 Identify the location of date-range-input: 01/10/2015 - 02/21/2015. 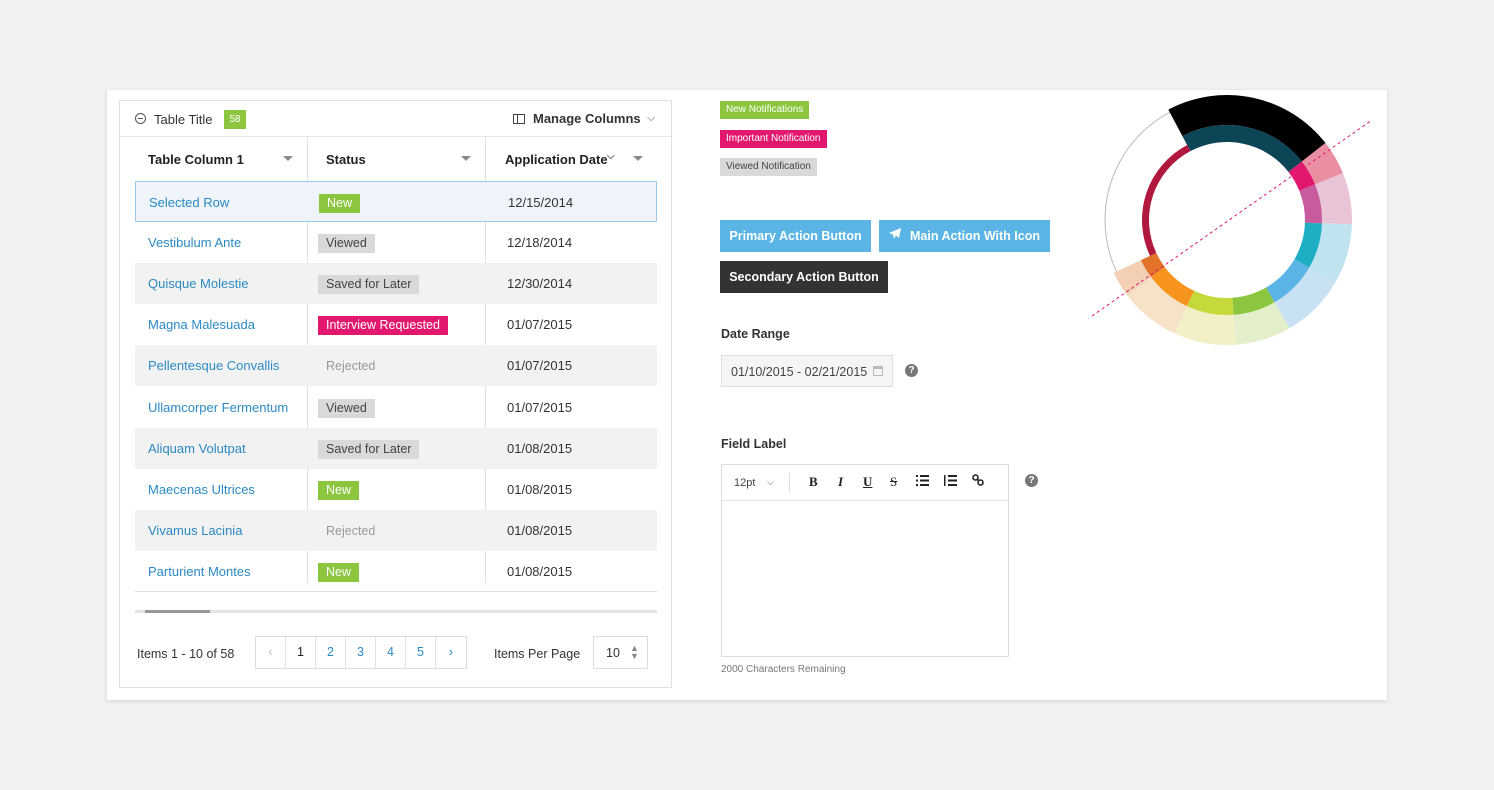
(807, 371).